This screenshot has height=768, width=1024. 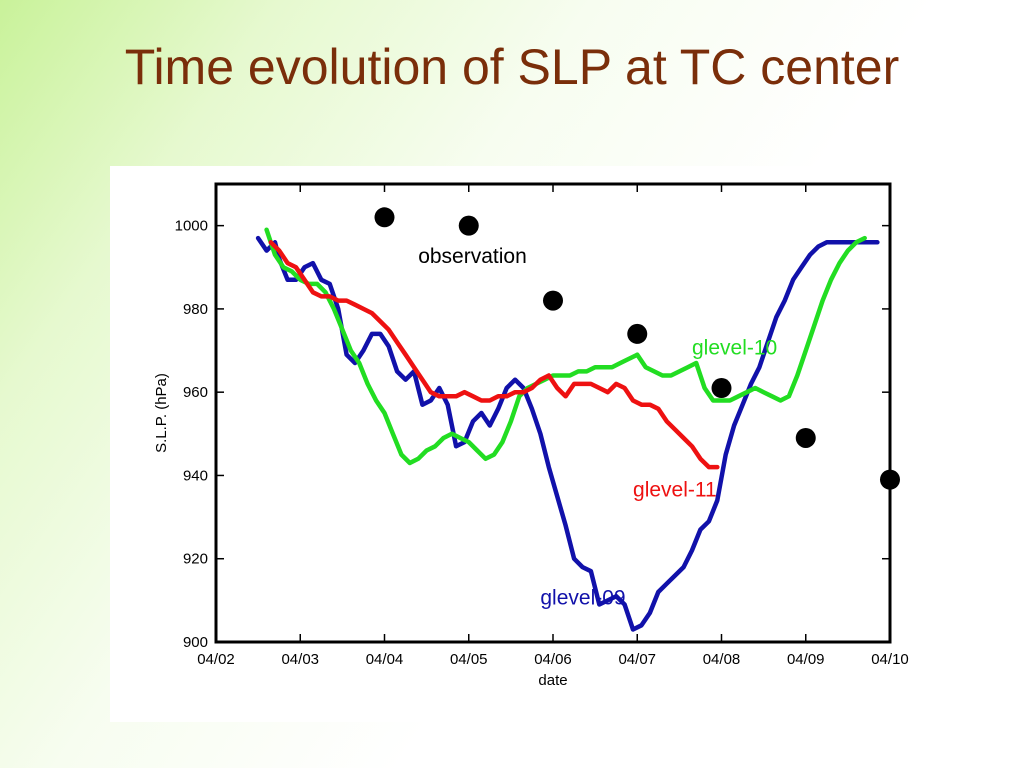 I want to click on y-tick-label: 1000, so click(x=191, y=226).